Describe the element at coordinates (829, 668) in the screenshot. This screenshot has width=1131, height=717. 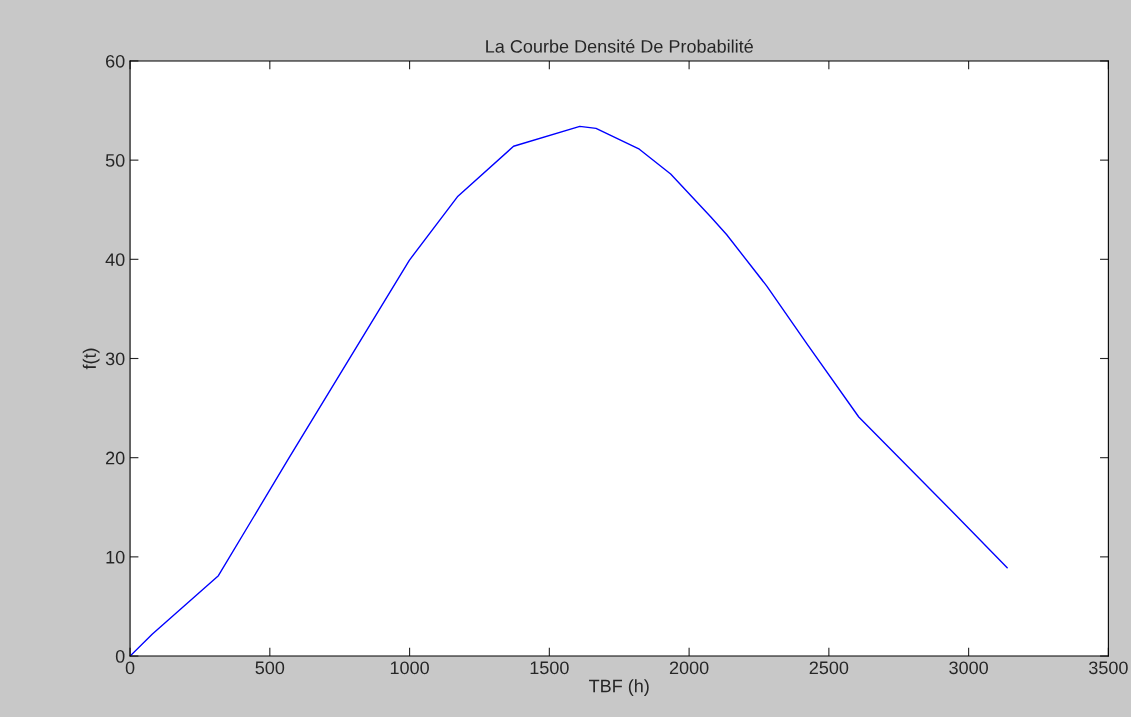
I see `x-tick-label: 2500` at that location.